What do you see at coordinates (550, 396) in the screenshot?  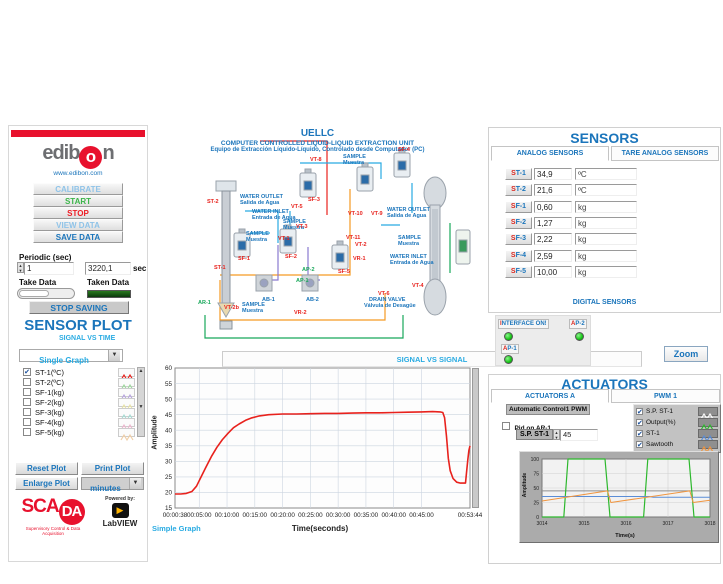 I see `tab-actuators-a: ACTUATORS A` at bounding box center [550, 396].